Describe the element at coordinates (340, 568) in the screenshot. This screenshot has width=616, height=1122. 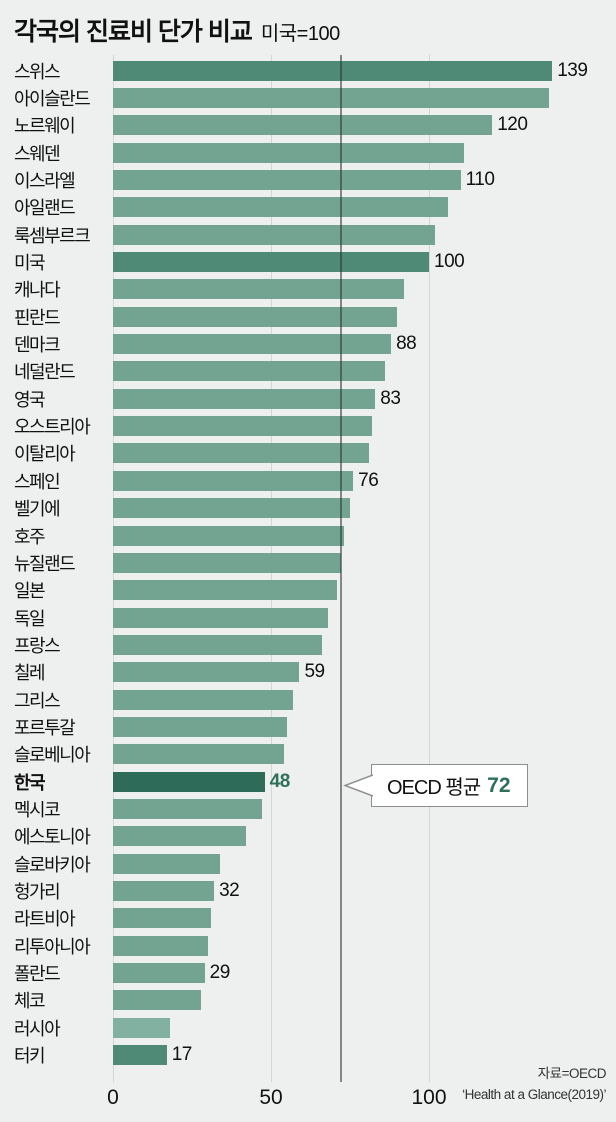
I see `oecd-average-reference-line` at that location.